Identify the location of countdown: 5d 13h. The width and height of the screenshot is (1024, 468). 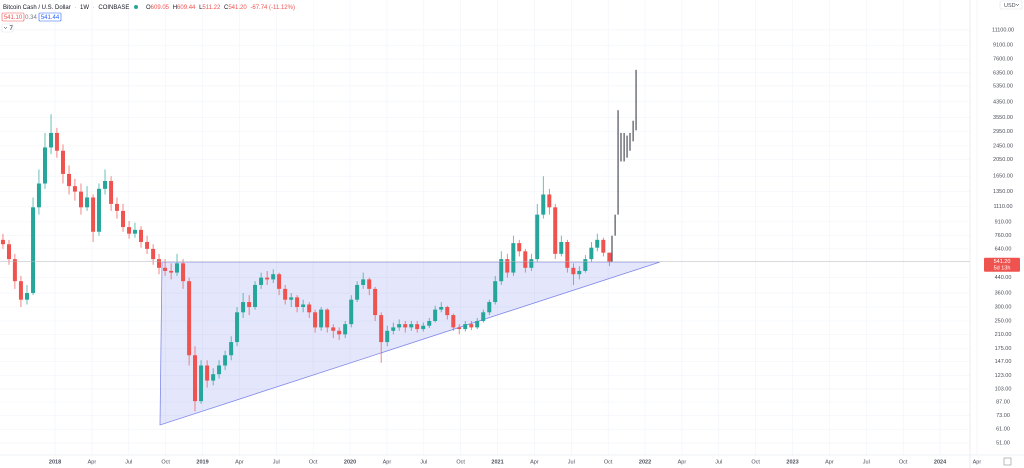
(1002, 269).